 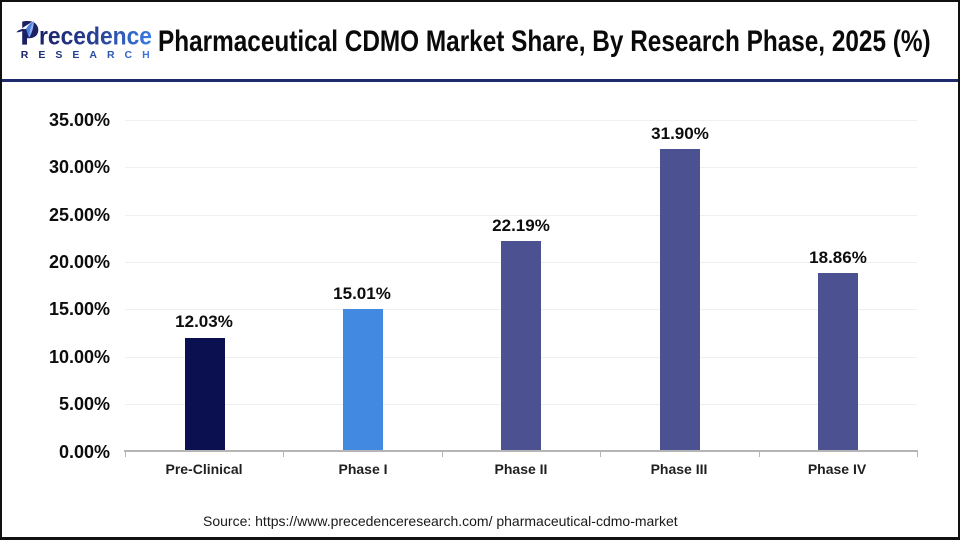 What do you see at coordinates (89, 55) in the screenshot?
I see `svg-text: RESEARCH` at bounding box center [89, 55].